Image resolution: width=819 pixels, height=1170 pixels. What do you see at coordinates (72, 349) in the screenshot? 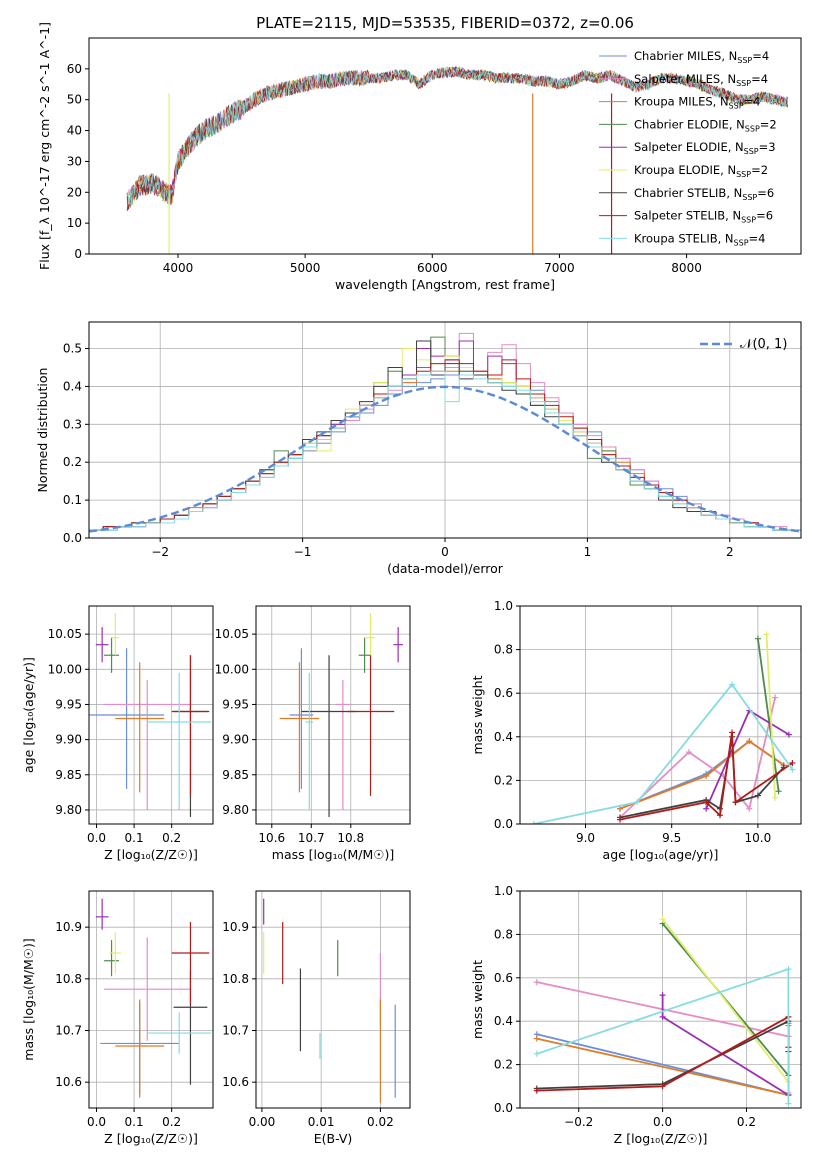
I see `y-tick-label: 0.5` at bounding box center [72, 349].